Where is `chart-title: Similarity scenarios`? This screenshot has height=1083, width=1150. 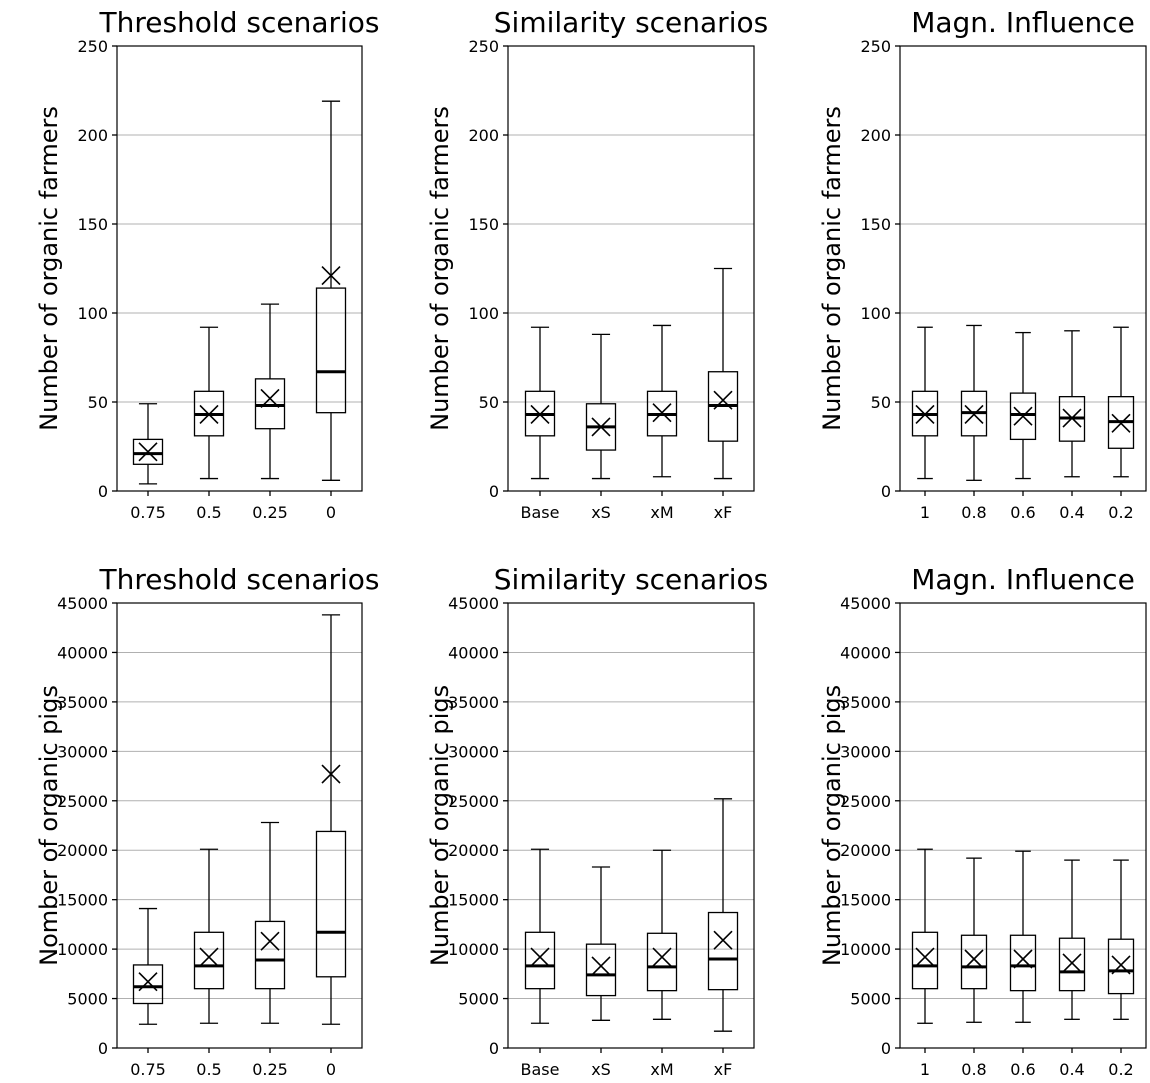
chart-title: Similarity scenarios is located at coordinates (631, 22).